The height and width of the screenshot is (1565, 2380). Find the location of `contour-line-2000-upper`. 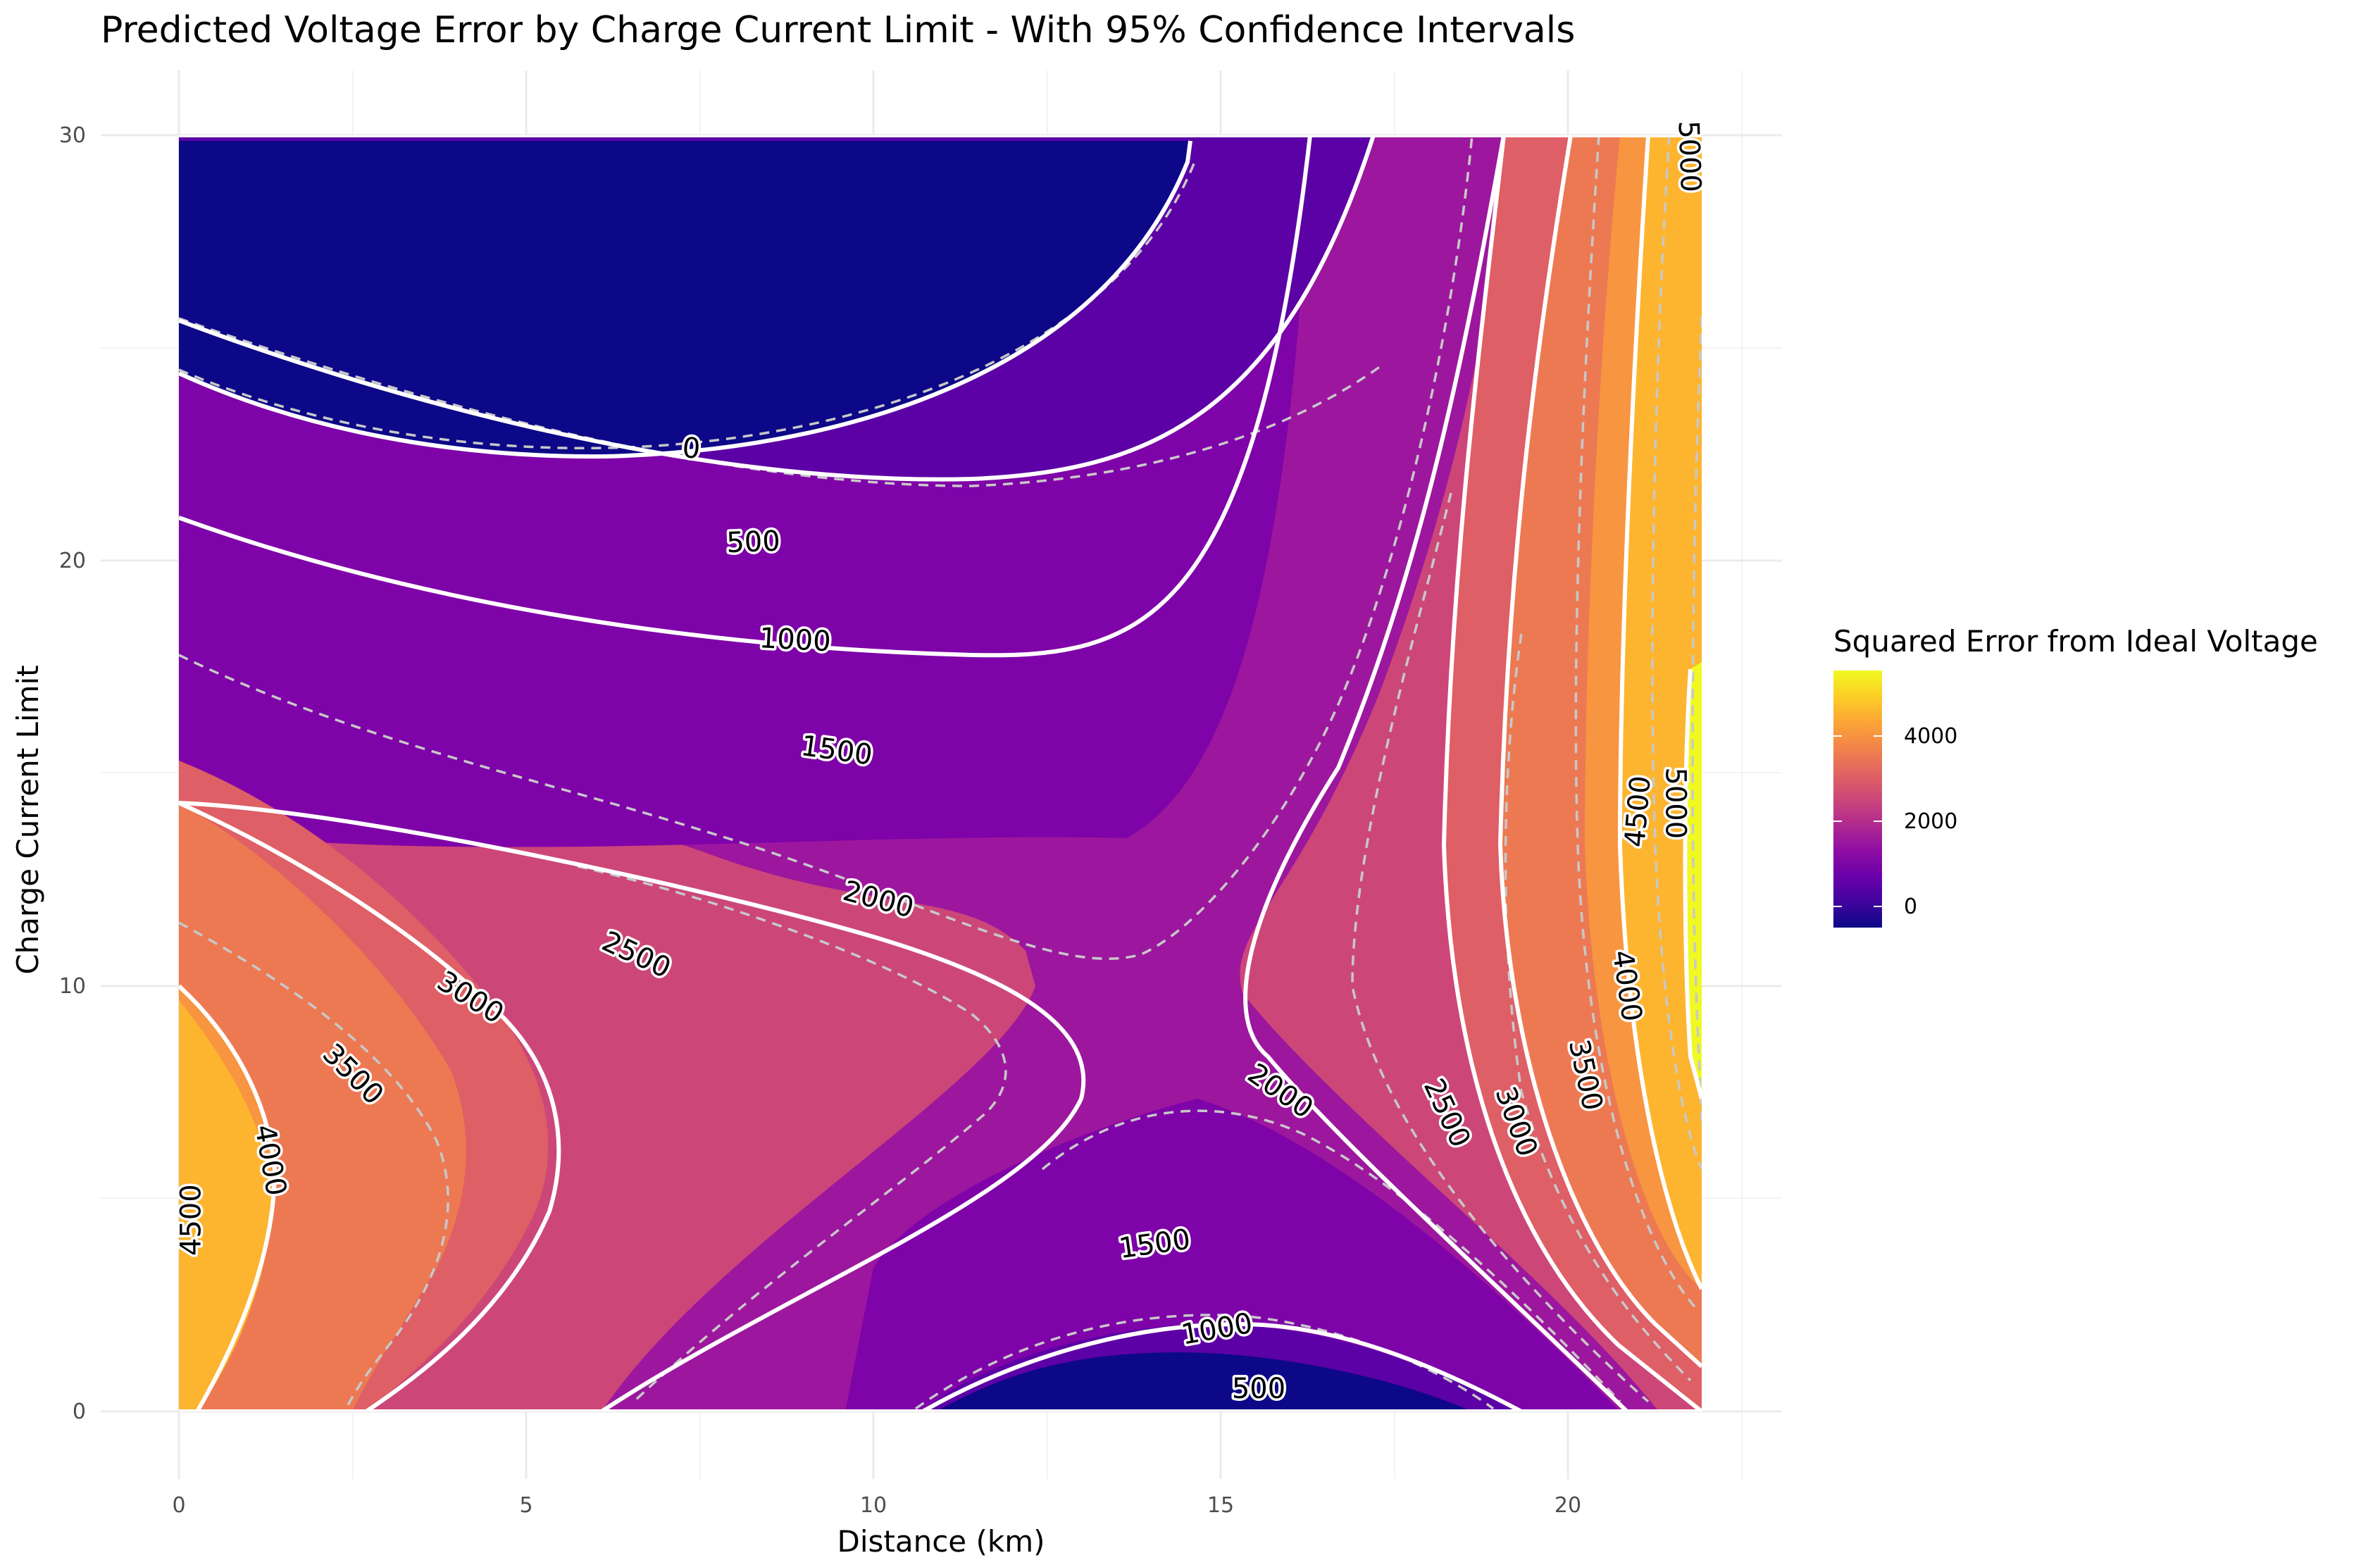

contour-line-2000-upper is located at coordinates (633, 1106).